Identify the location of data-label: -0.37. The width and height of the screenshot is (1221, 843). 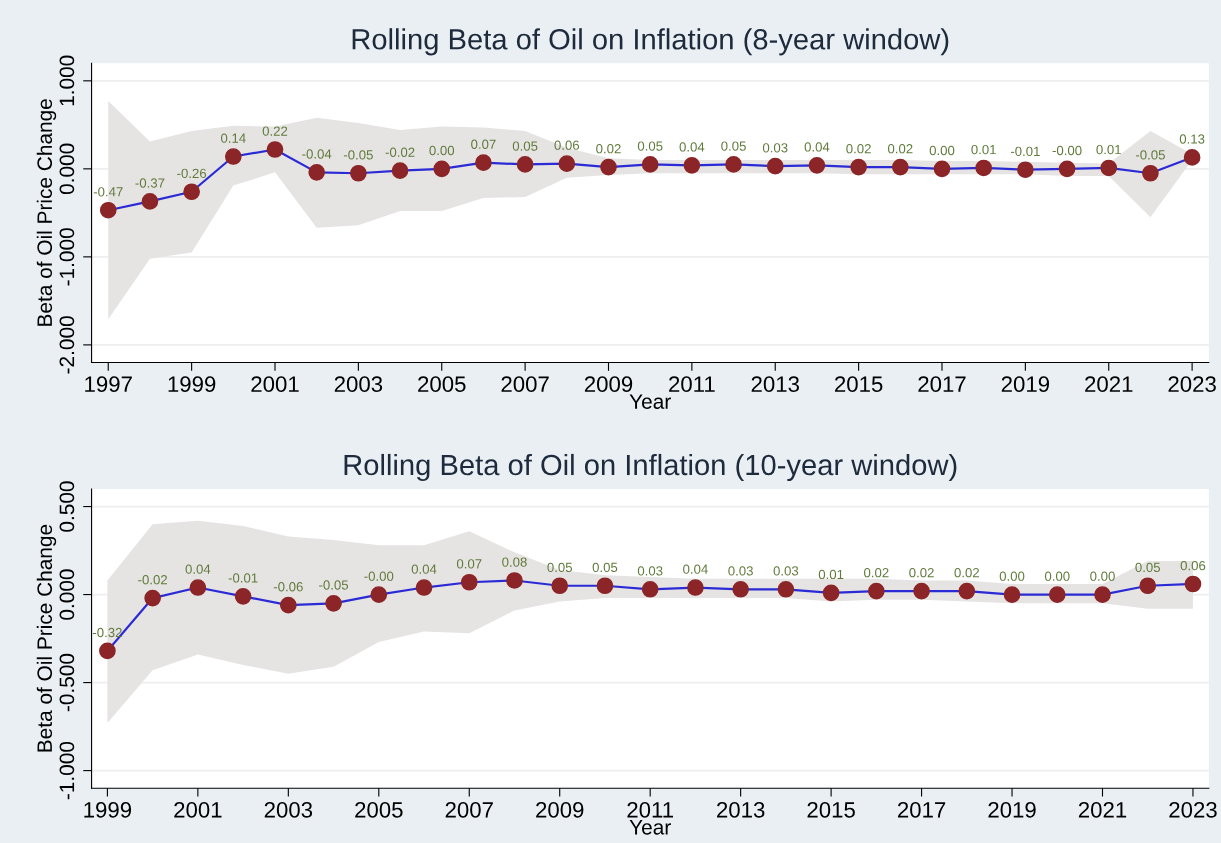
(150, 183).